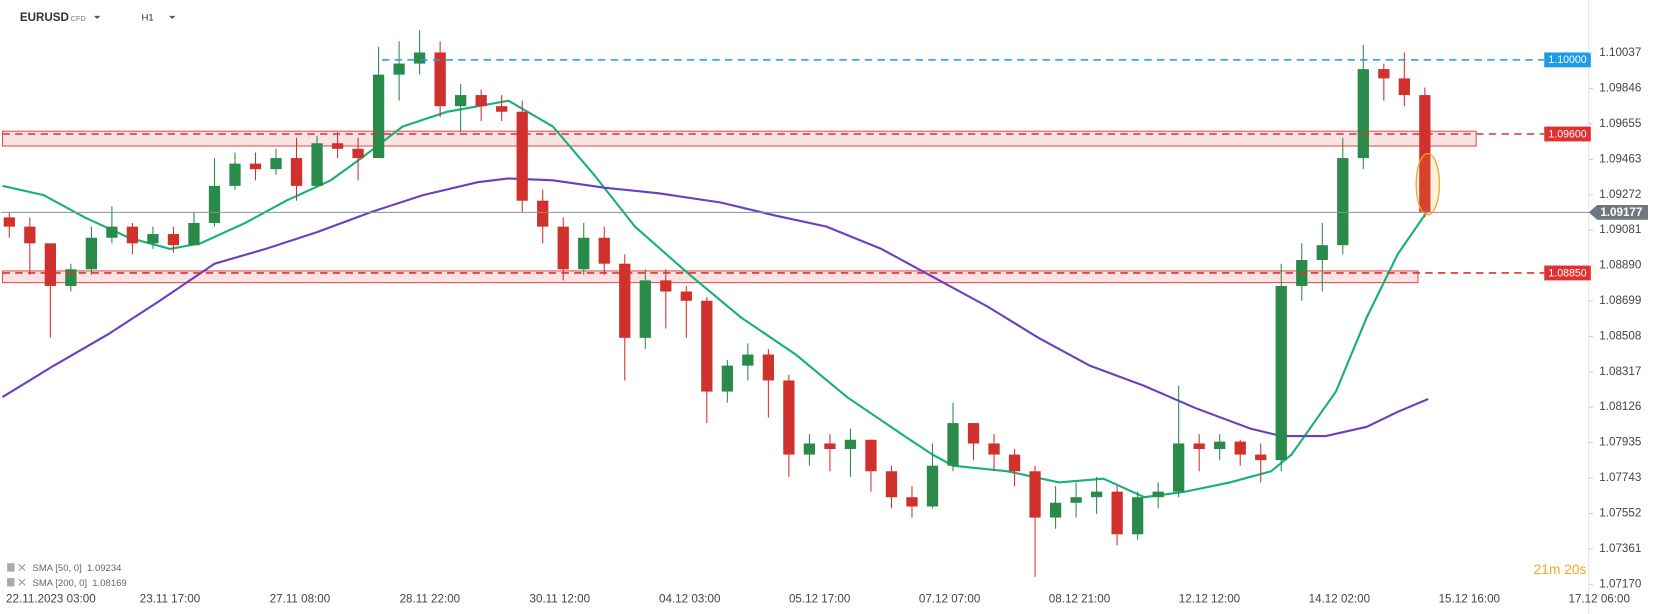  Describe the element at coordinates (1470, 598) in the screenshot. I see `x-tick-label: 15.12 16:00` at that location.